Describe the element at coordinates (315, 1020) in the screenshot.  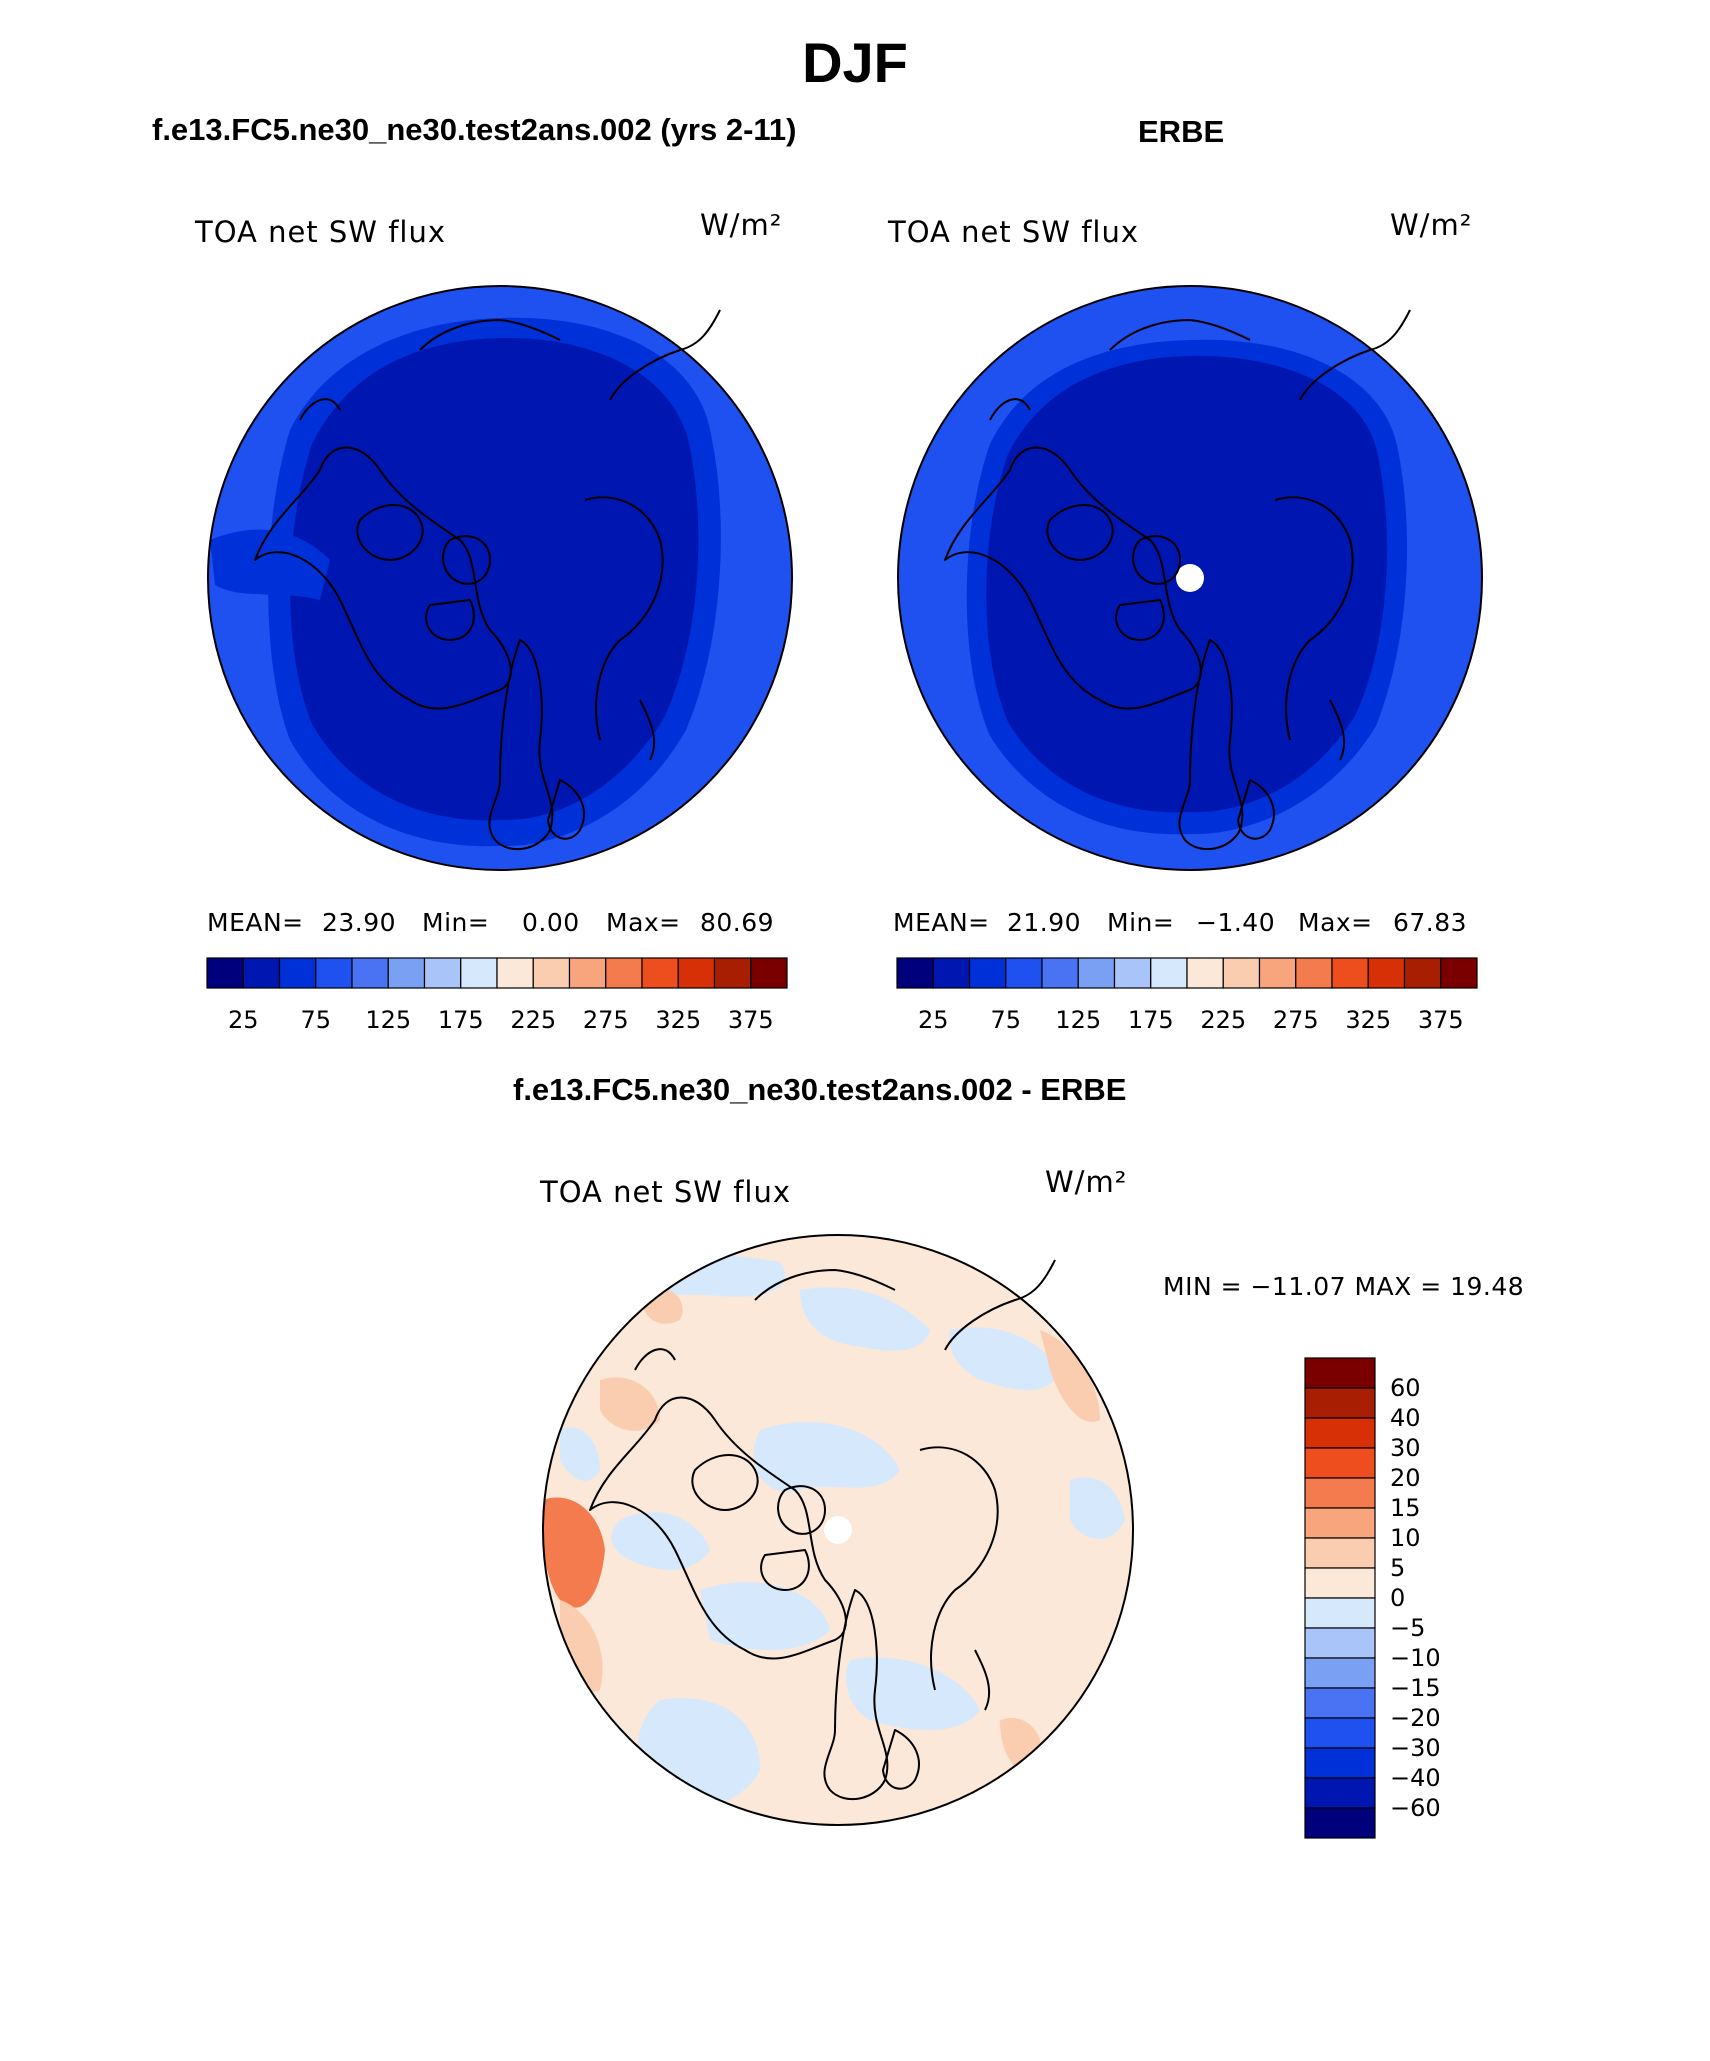
I see `model-colorbar-tick-label: 75` at that location.